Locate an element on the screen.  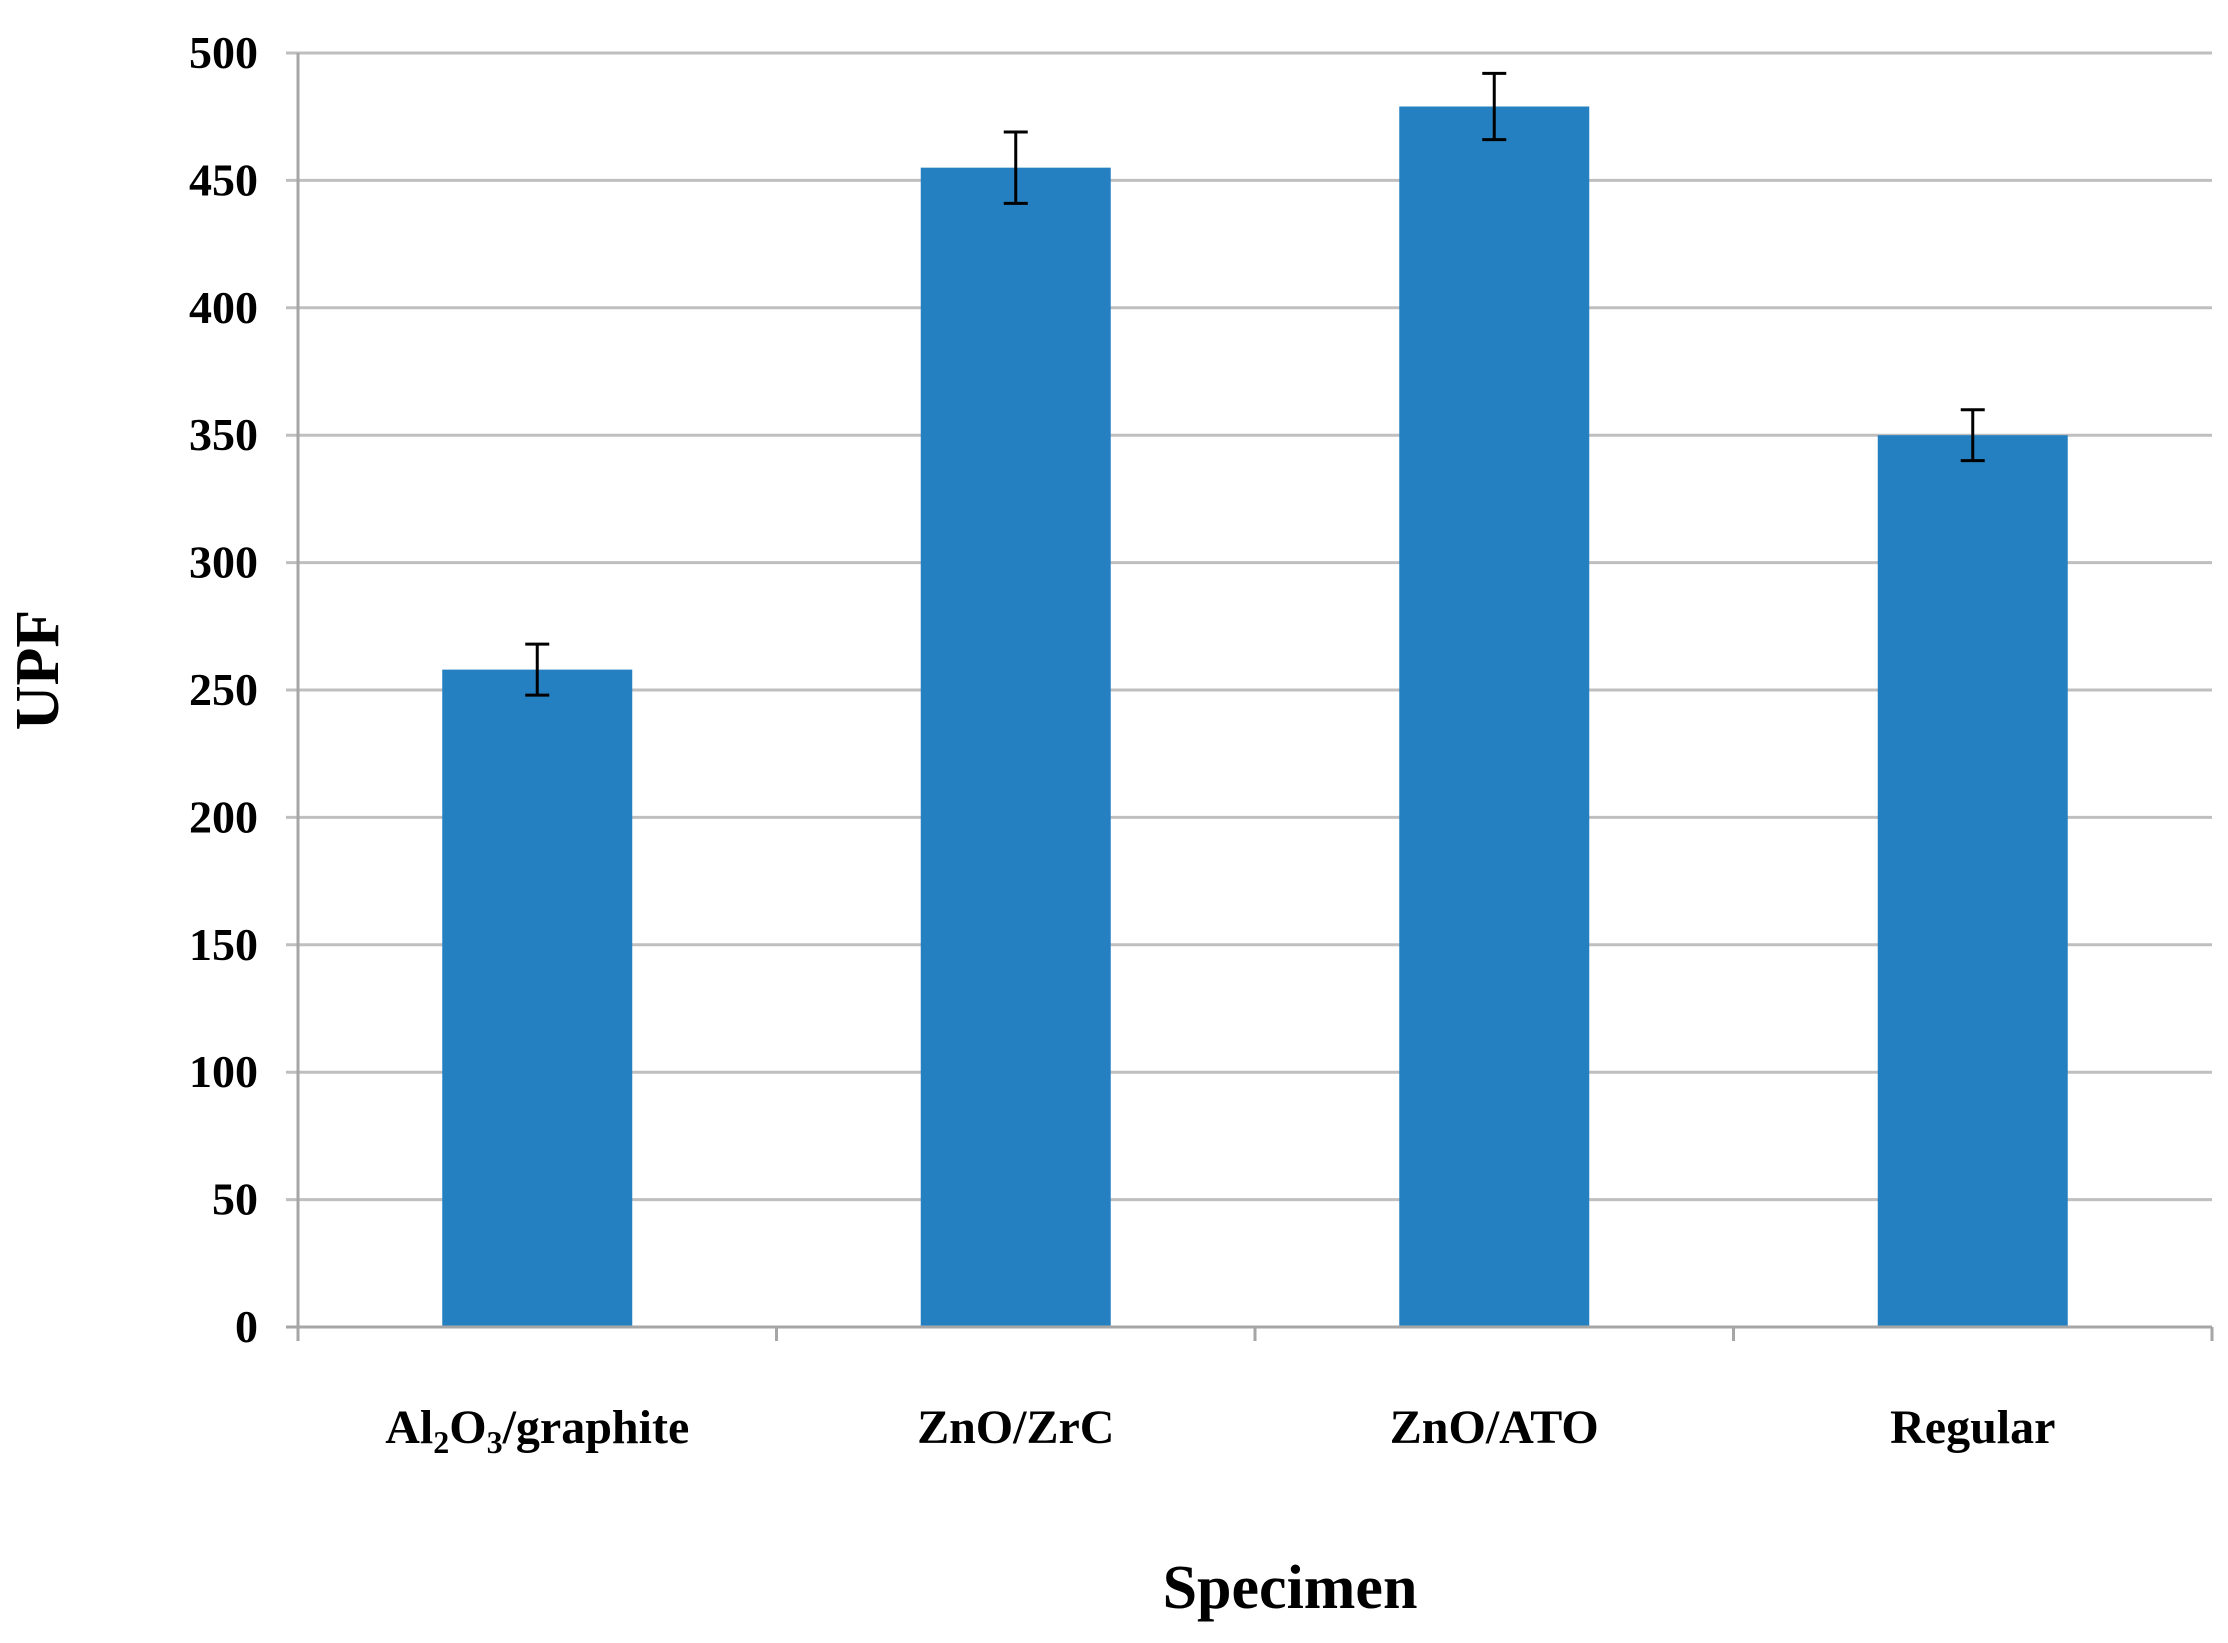
x-category-label: ZnO/ZrC is located at coordinates (1015, 1427).